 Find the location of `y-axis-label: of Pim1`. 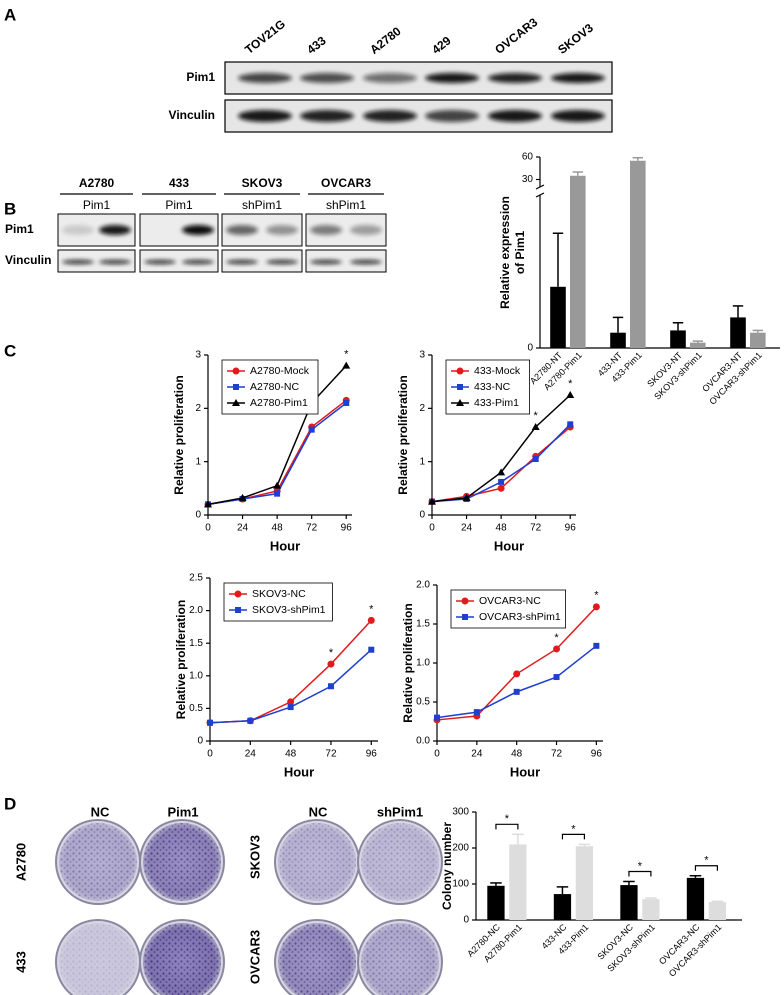

y-axis-label: of Pim1 is located at coordinates (520, 253).